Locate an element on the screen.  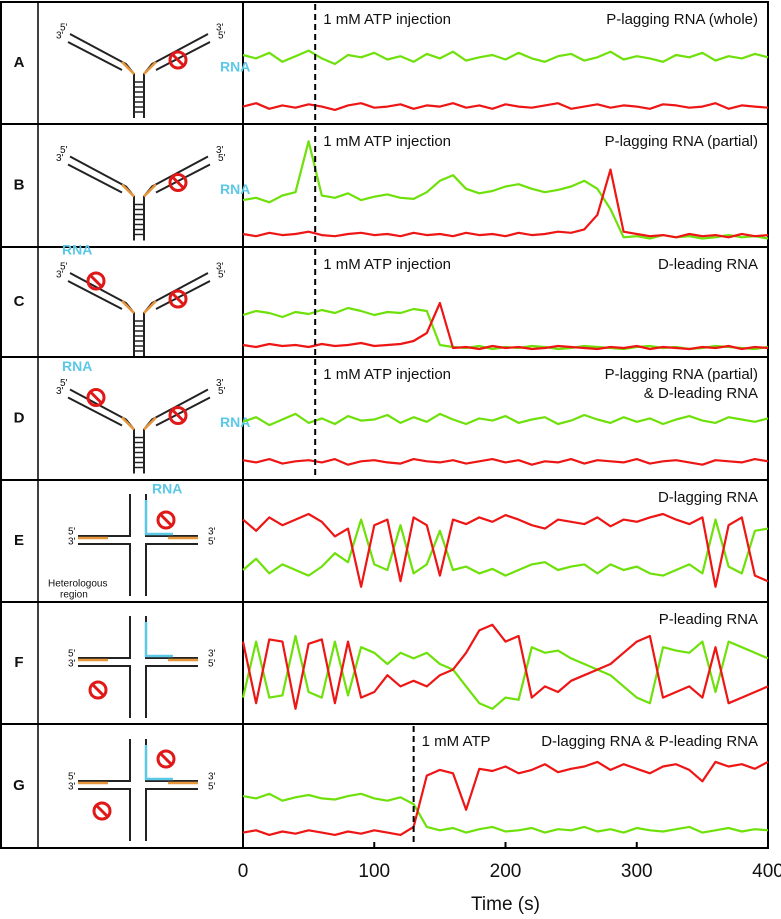
x-axis-label: Time (s) is located at coordinates (505, 904).